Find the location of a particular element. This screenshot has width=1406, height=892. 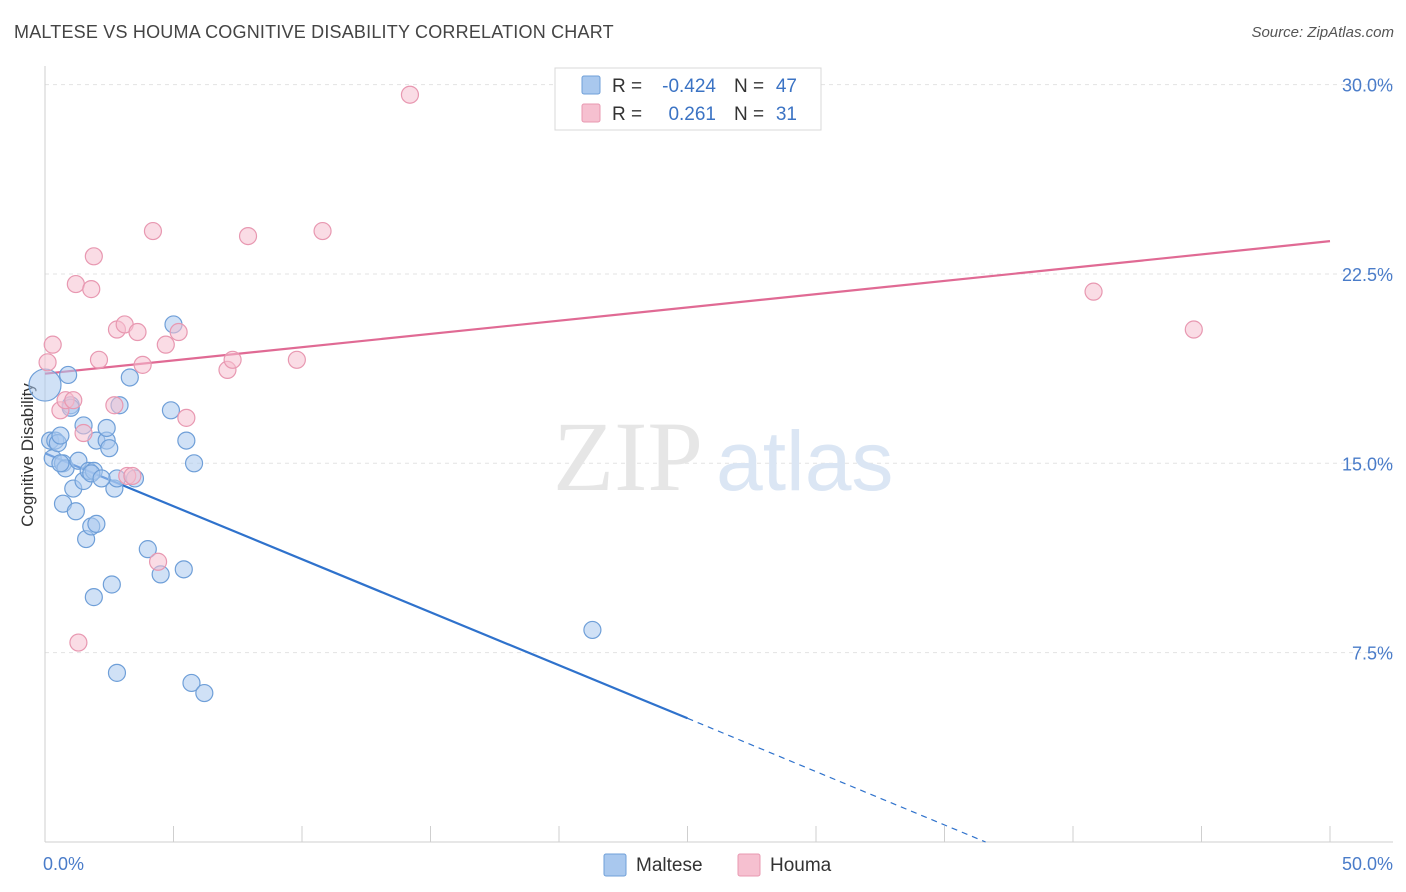

y-tick-label: 22.5% is located at coordinates (1367, 275).